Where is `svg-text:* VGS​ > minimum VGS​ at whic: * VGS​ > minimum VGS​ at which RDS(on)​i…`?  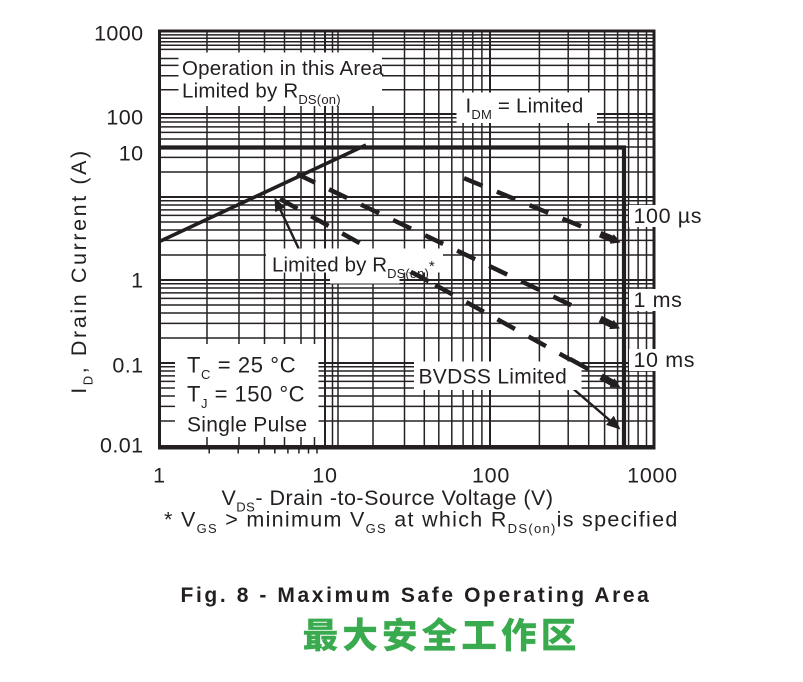
svg-text:* VGS​ > minimum VGS​ at whic: * VGS​ > minimum VGS​ at which RDS(on)​i… is located at coordinates (421, 522).